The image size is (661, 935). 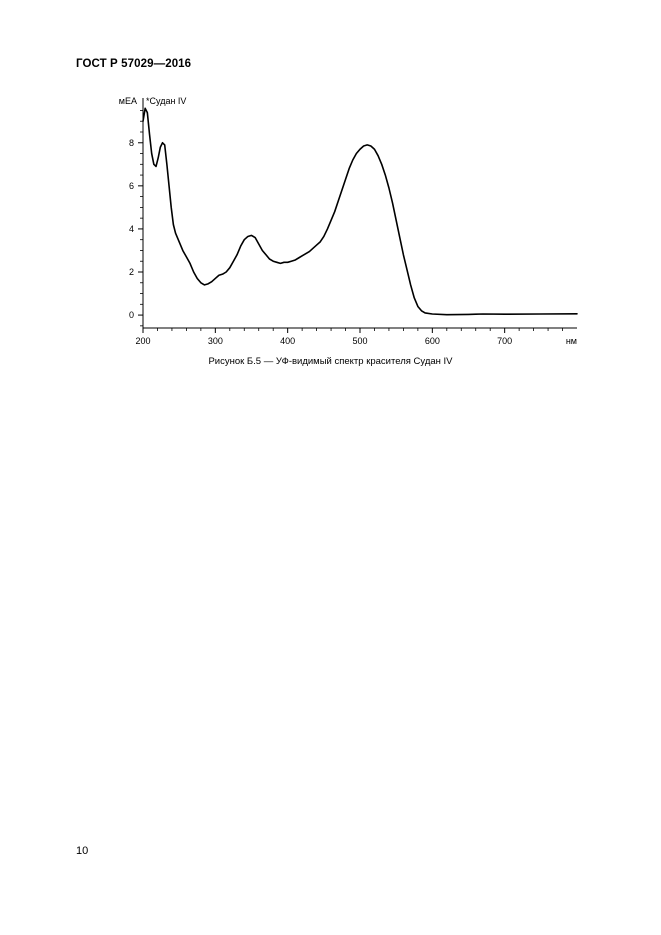 I want to click on y-tick-label: 8, so click(x=131, y=143).